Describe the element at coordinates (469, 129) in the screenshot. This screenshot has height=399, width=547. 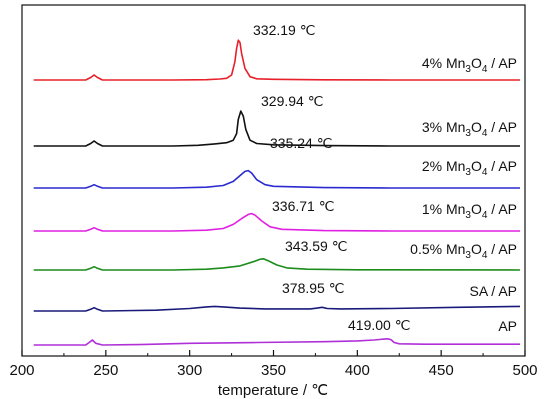
I see `series-name-label: 3% Mn3O4 / AP` at that location.